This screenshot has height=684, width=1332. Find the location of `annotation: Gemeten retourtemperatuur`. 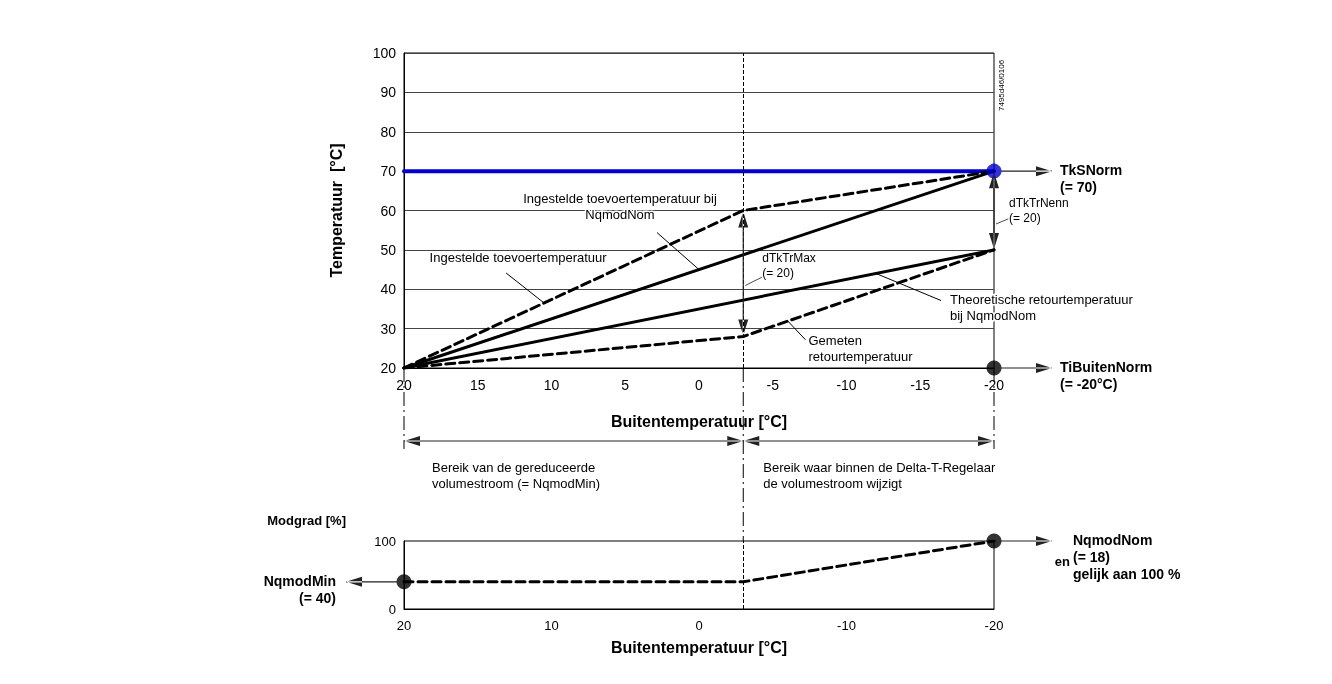

annotation: Gemeten retourtemperatuur is located at coordinates (861, 348).